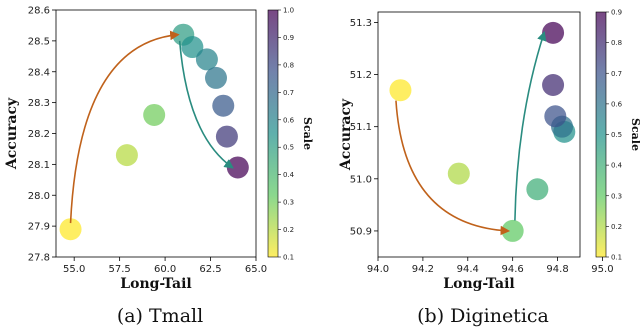  Describe the element at coordinates (361, 127) in the screenshot. I see `y-tick-label: 51.1` at that location.